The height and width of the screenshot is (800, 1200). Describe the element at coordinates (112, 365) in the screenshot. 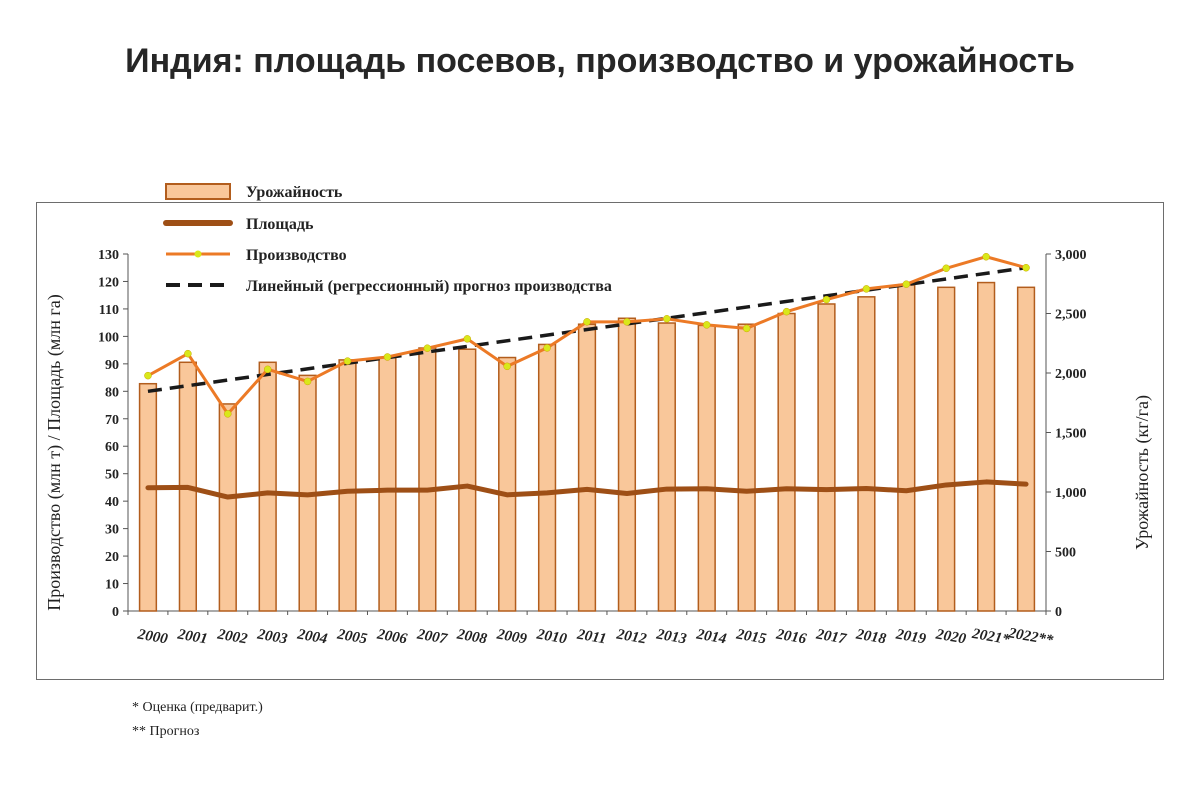

I see `left-tick-label: 90` at that location.